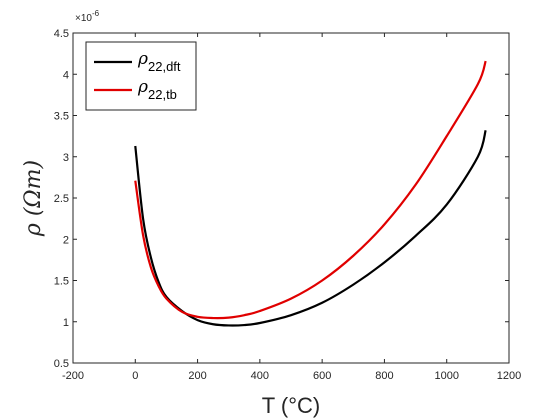 The width and height of the screenshot is (560, 420). Describe the element at coordinates (135, 376) in the screenshot. I see `x-tick-label: 0` at that location.